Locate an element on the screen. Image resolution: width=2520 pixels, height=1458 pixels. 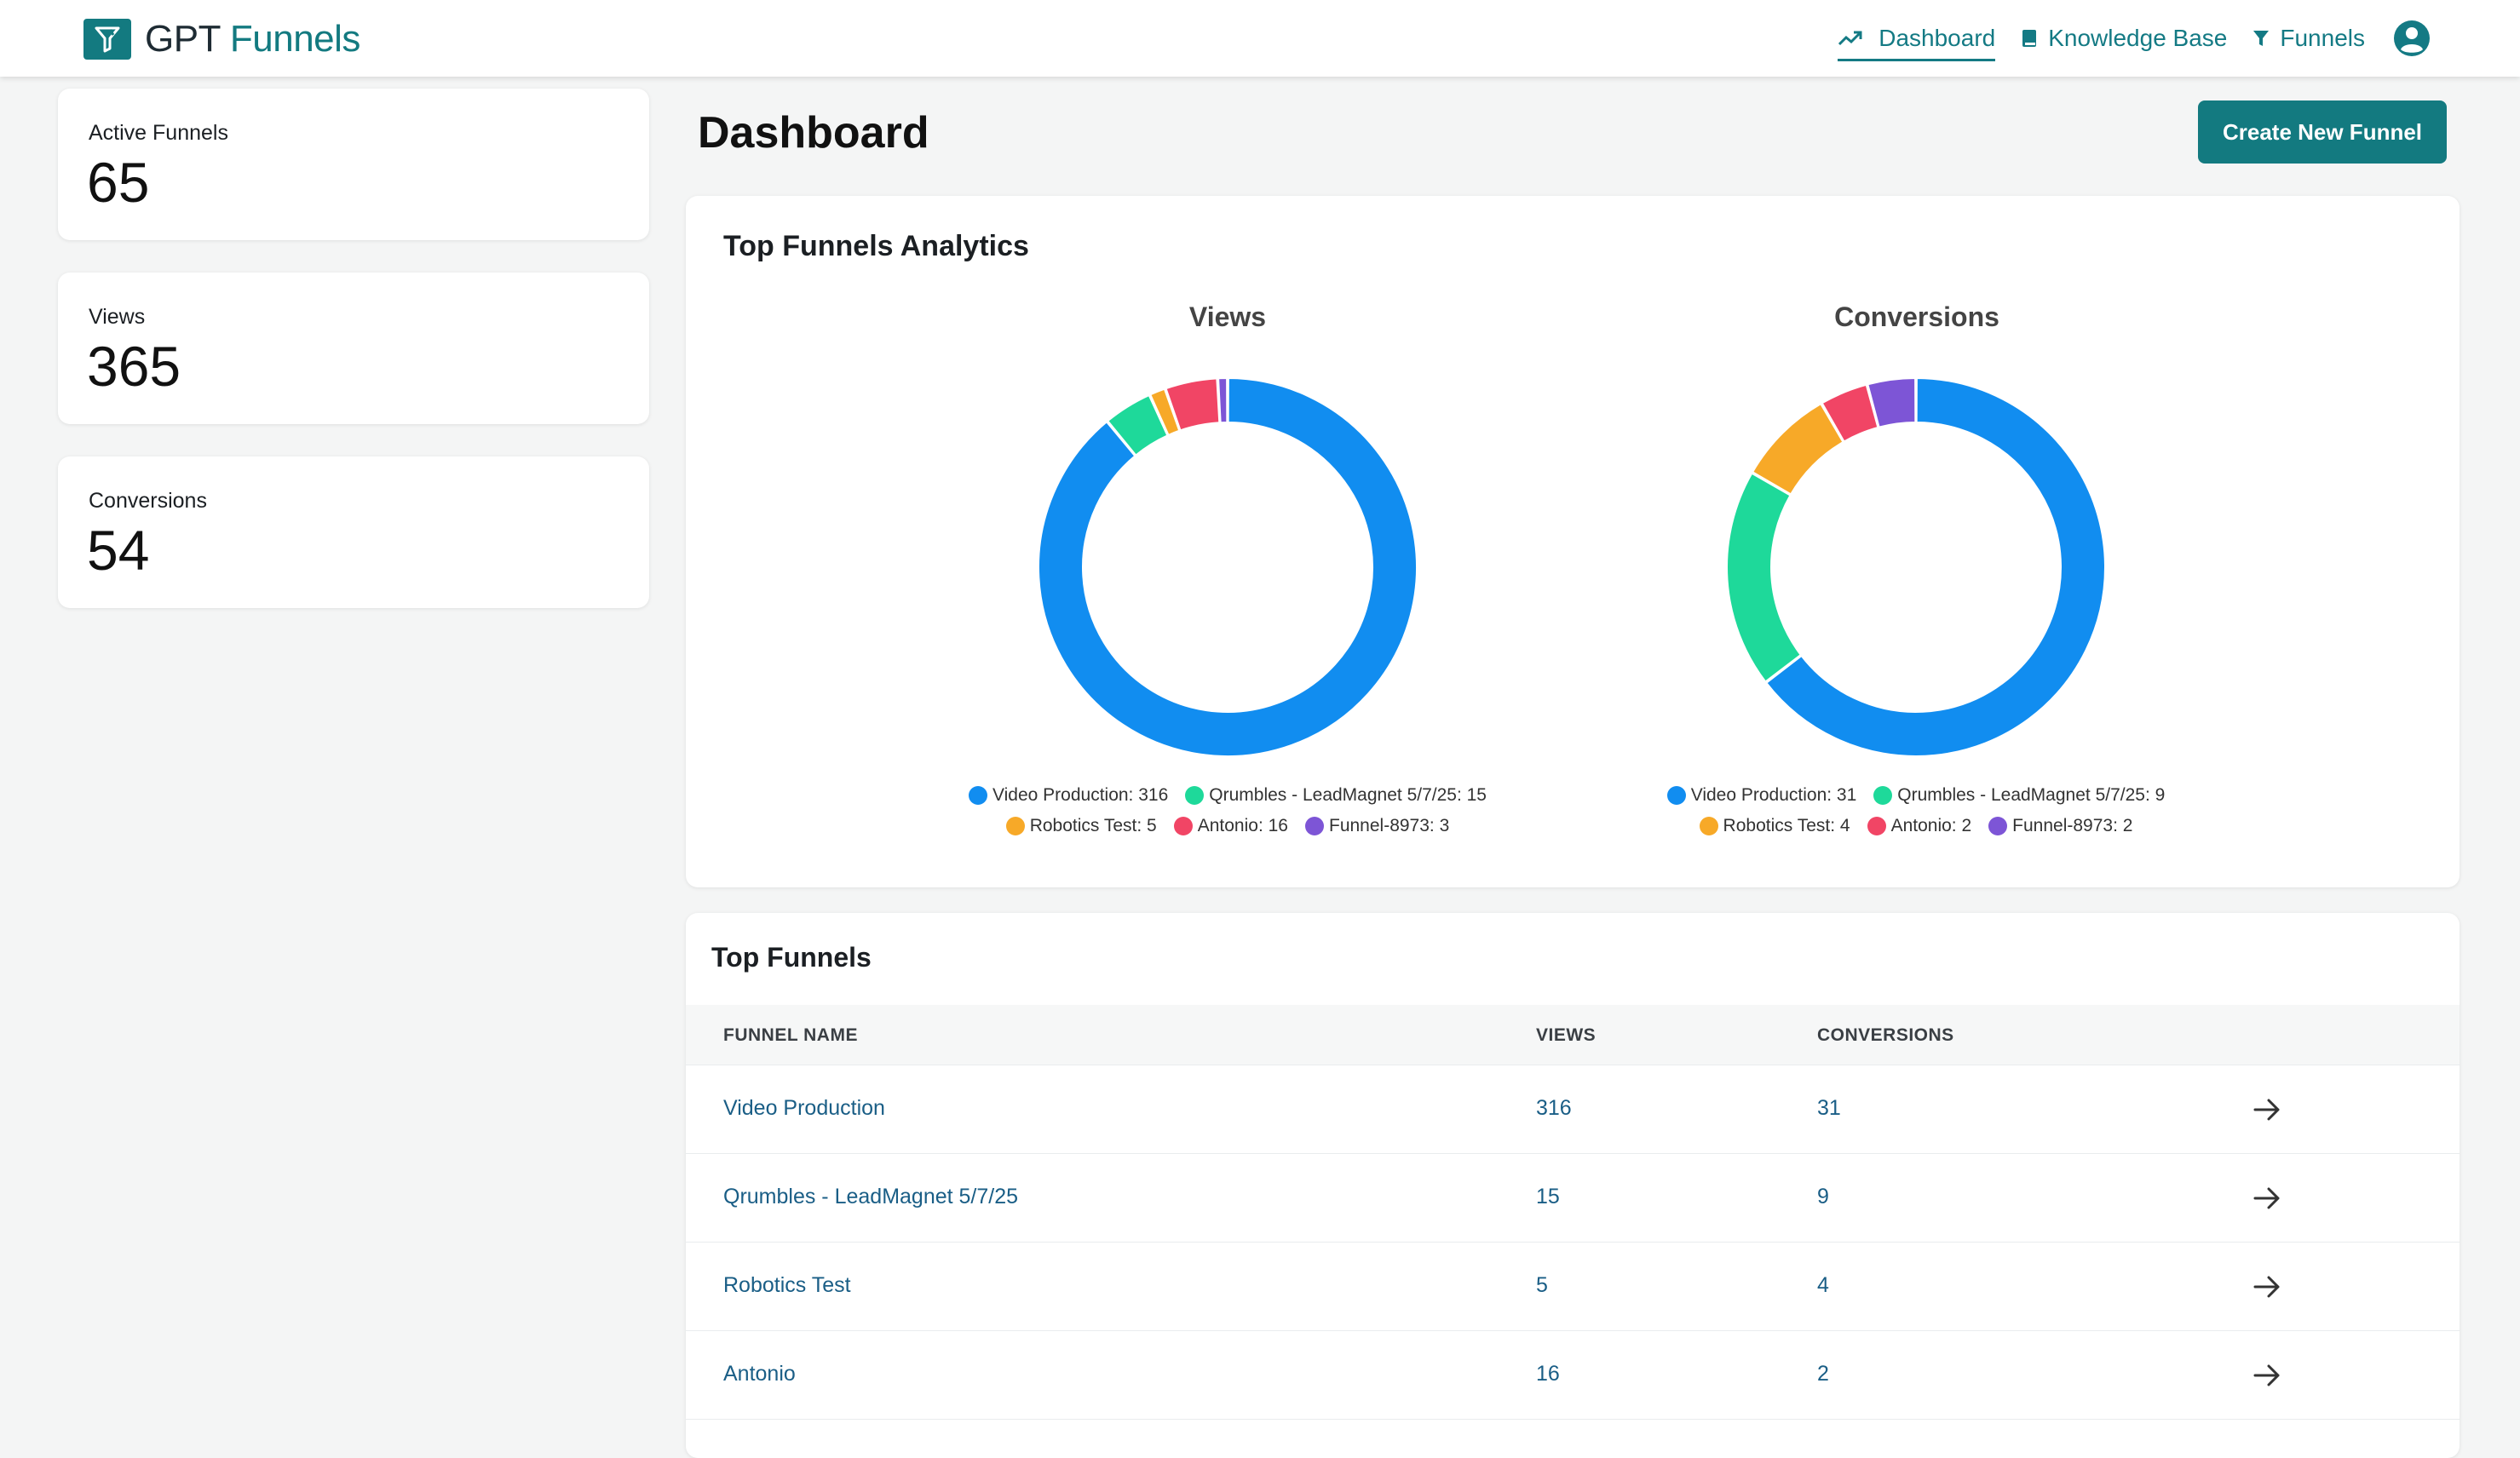
conversions-chart-title: Conversions is located at coordinates (1917, 317).